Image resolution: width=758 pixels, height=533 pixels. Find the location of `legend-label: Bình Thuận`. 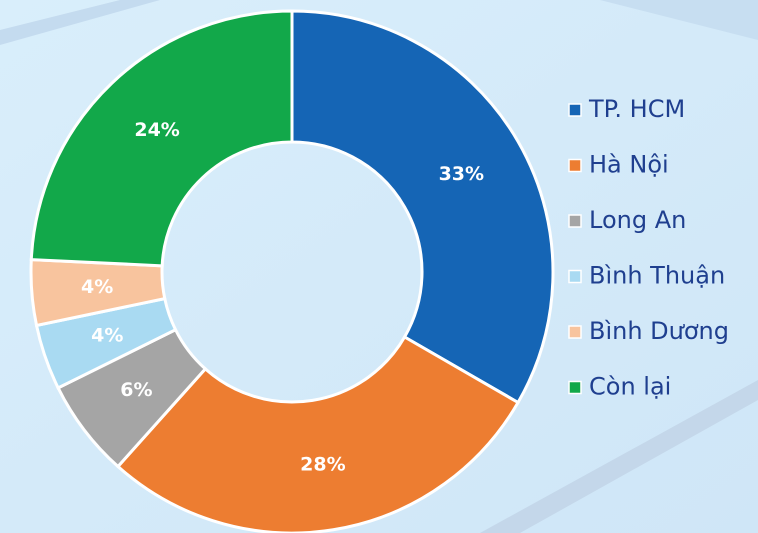

legend-label: Bình Thuận is located at coordinates (657, 276).